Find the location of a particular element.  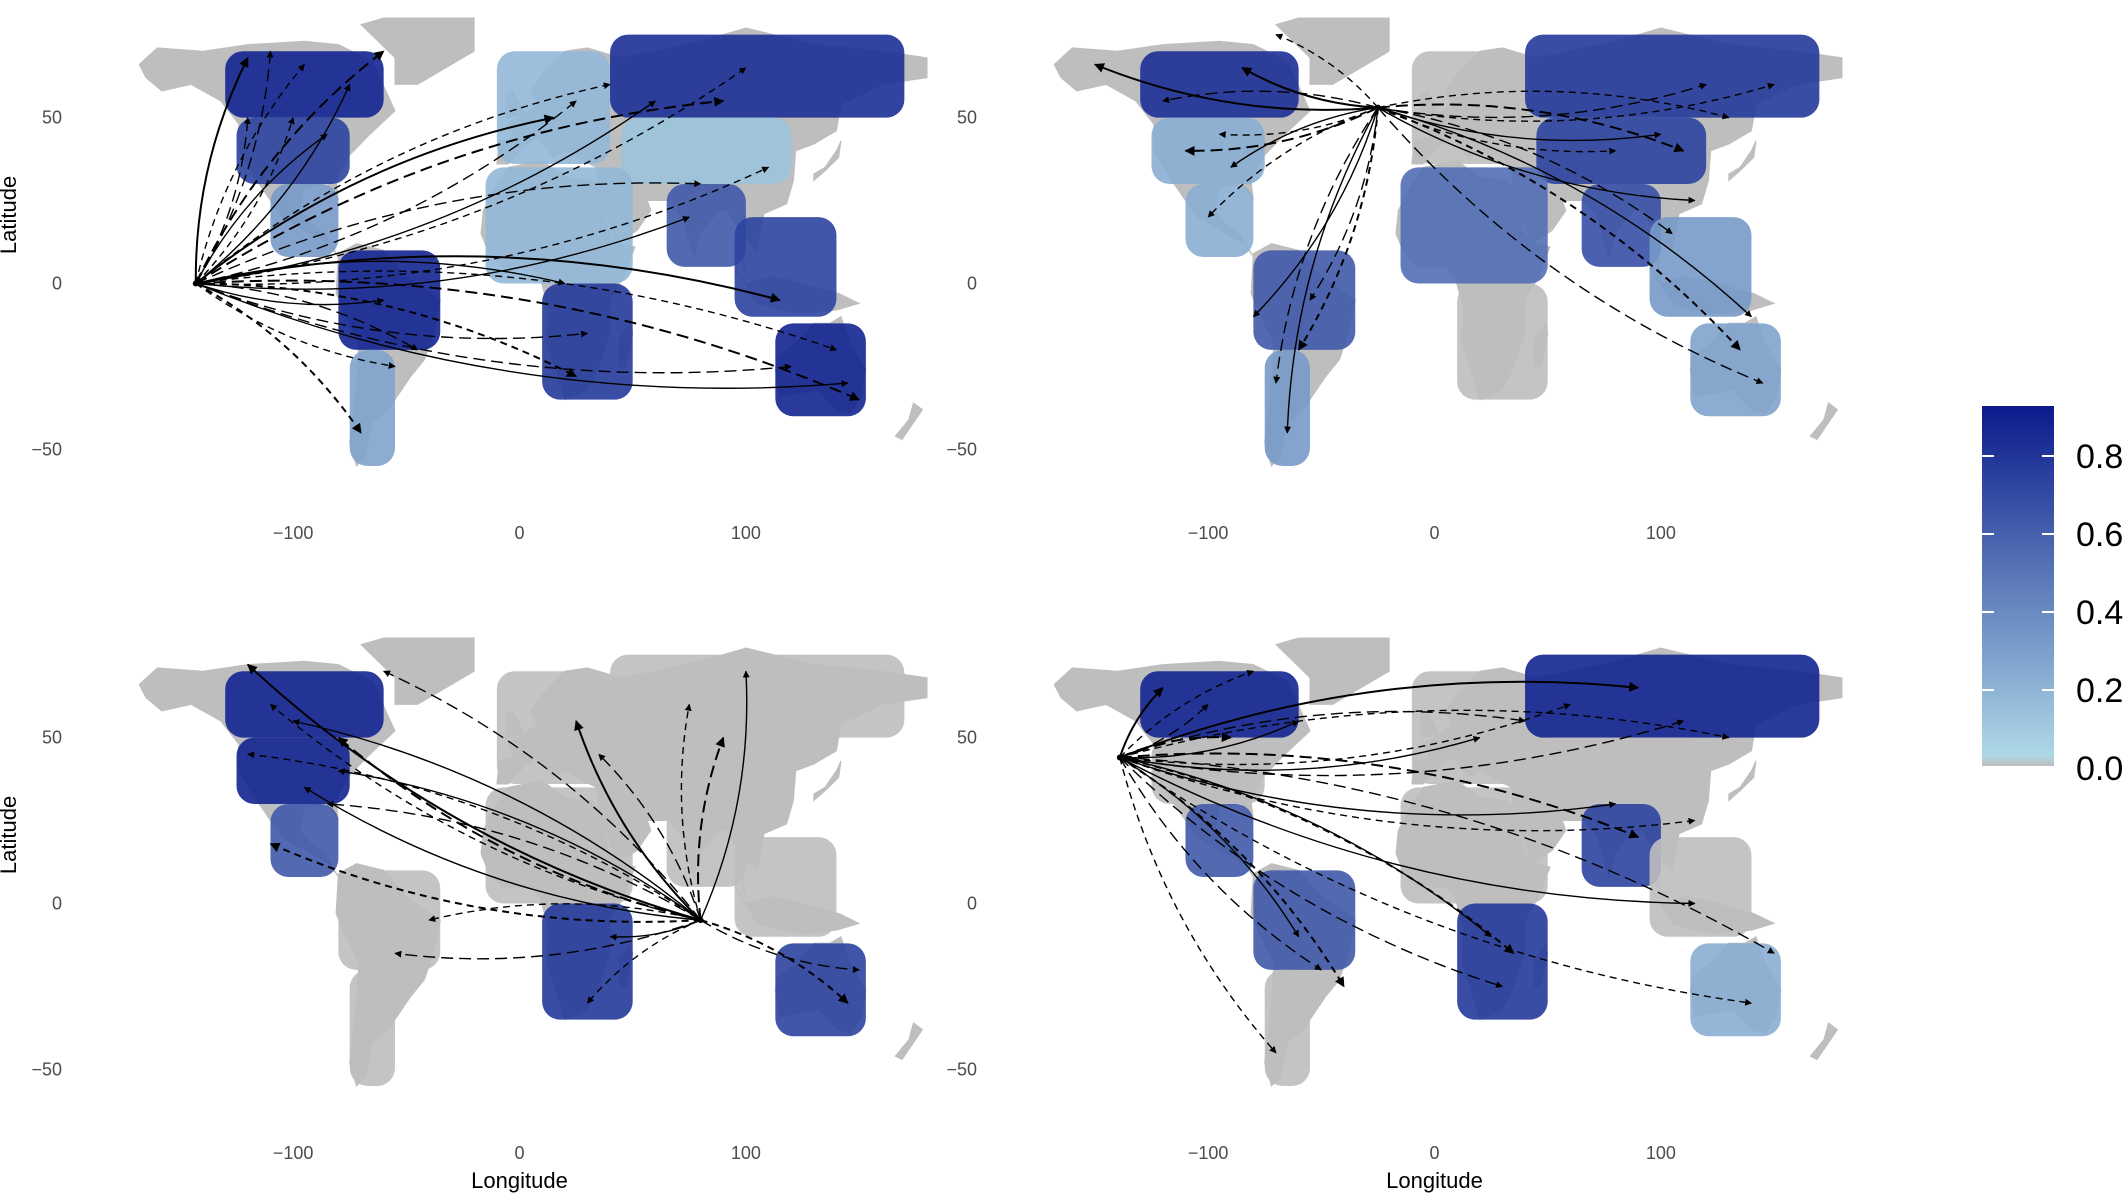

legend-label-0-0: 0.0 is located at coordinates (2099, 769).